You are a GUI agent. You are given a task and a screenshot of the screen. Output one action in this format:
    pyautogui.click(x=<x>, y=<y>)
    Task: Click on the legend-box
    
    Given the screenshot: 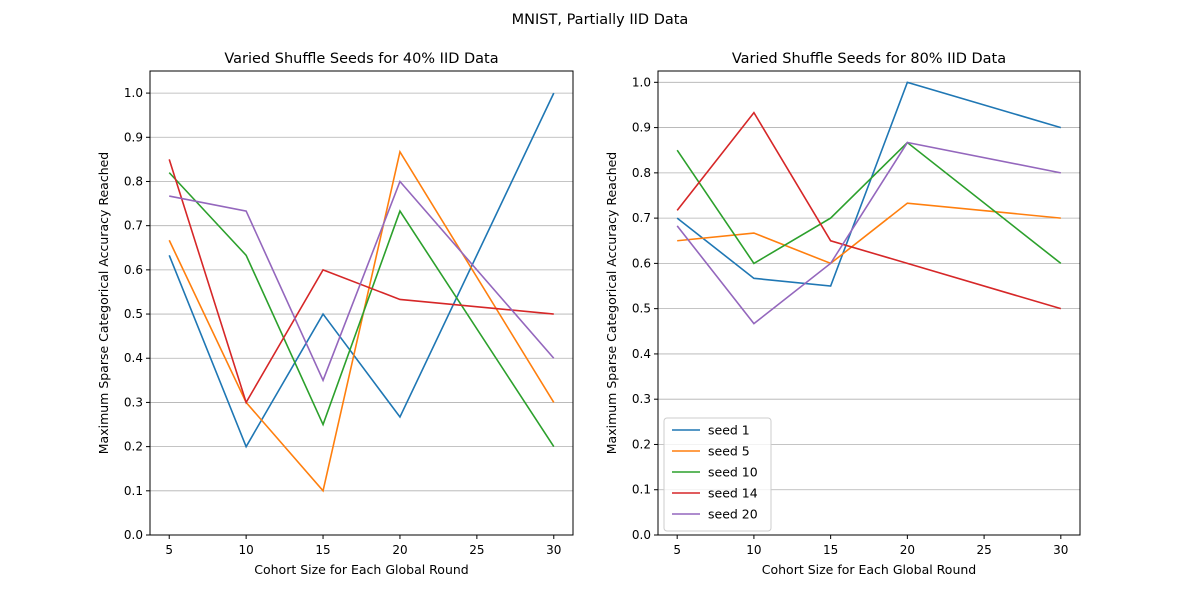 What is the action you would take?
    pyautogui.click(x=717, y=474)
    